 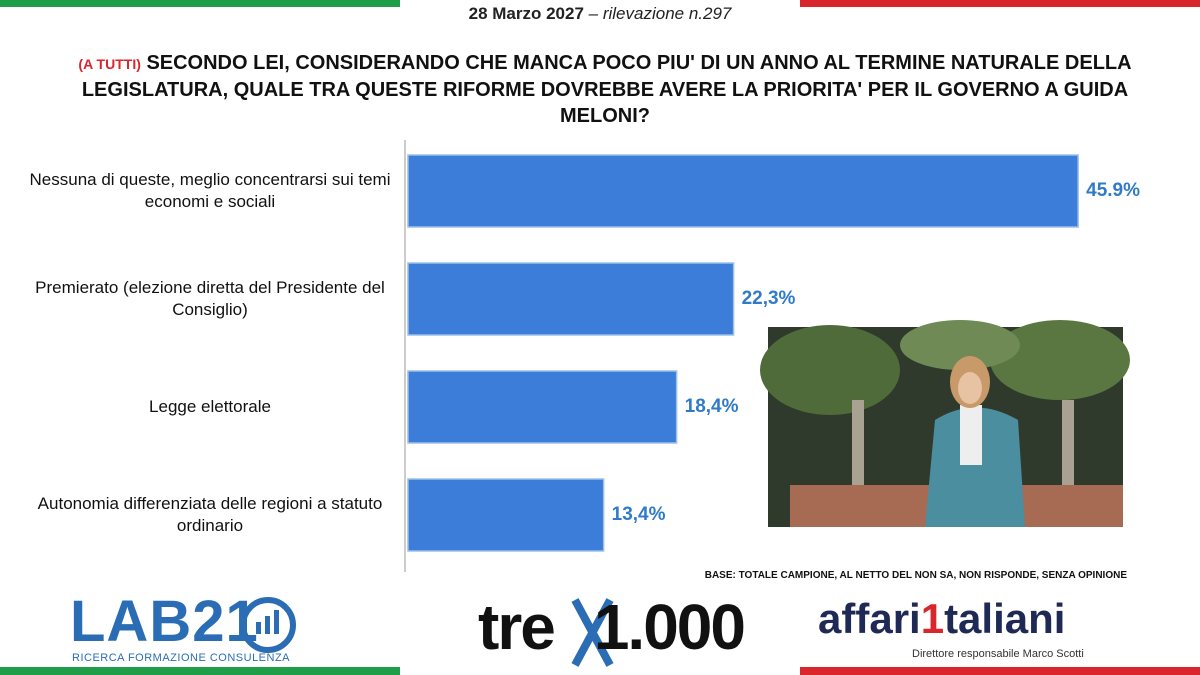 What do you see at coordinates (998, 654) in the screenshot?
I see `director: Direttore responsabile Marco Scotti` at bounding box center [998, 654].